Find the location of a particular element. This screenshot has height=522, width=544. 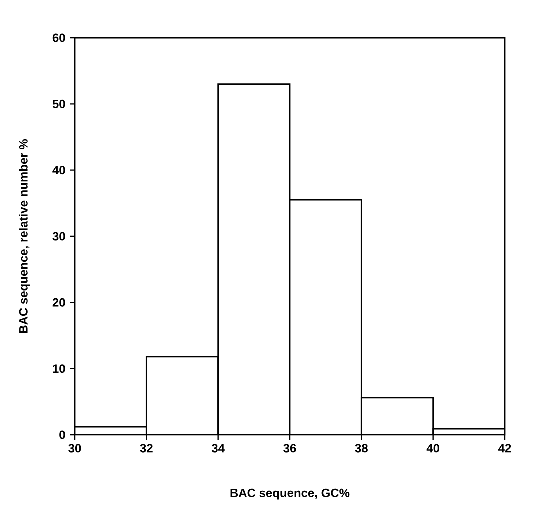

x-tick-label: 40 is located at coordinates (433, 448).